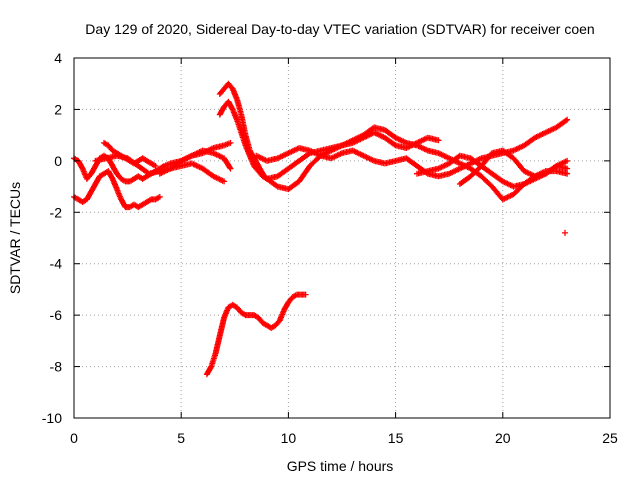  Describe the element at coordinates (56, 367) in the screenshot. I see `y-tick-label: -8` at that location.